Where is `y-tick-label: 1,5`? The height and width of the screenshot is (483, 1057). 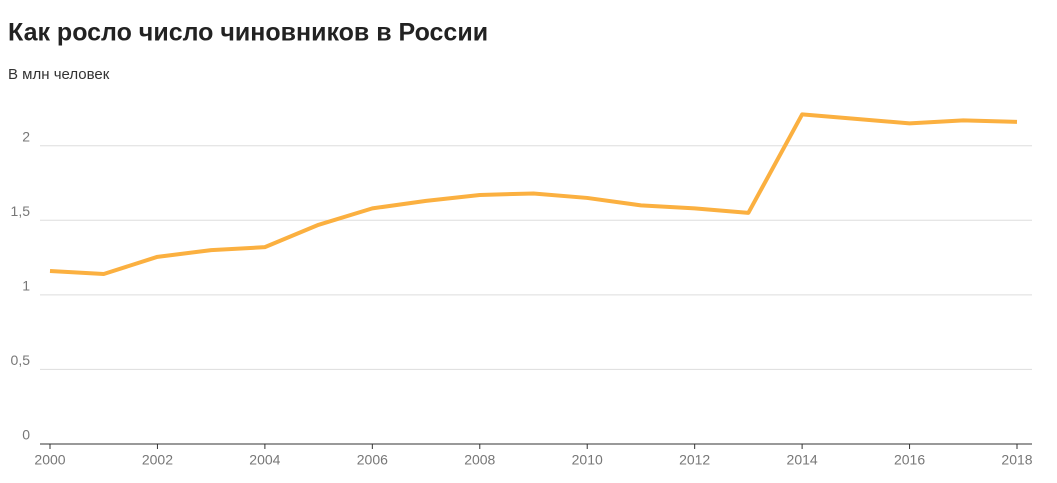 y-tick-label: 1,5 is located at coordinates (21, 211).